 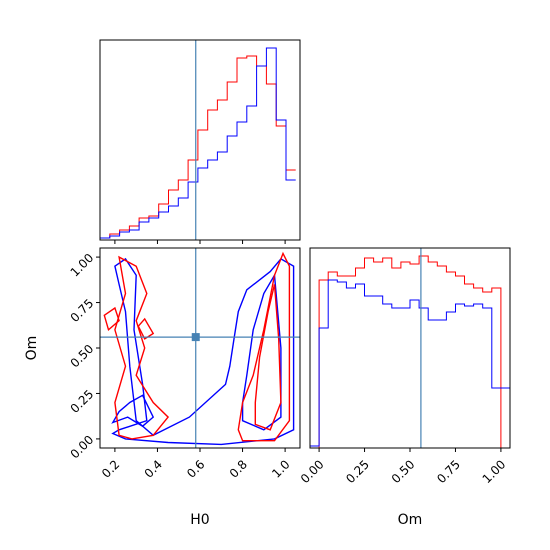 What do you see at coordinates (110, 468) in the screenshot?
I see `x-tick-label: 0.2` at bounding box center [110, 468].